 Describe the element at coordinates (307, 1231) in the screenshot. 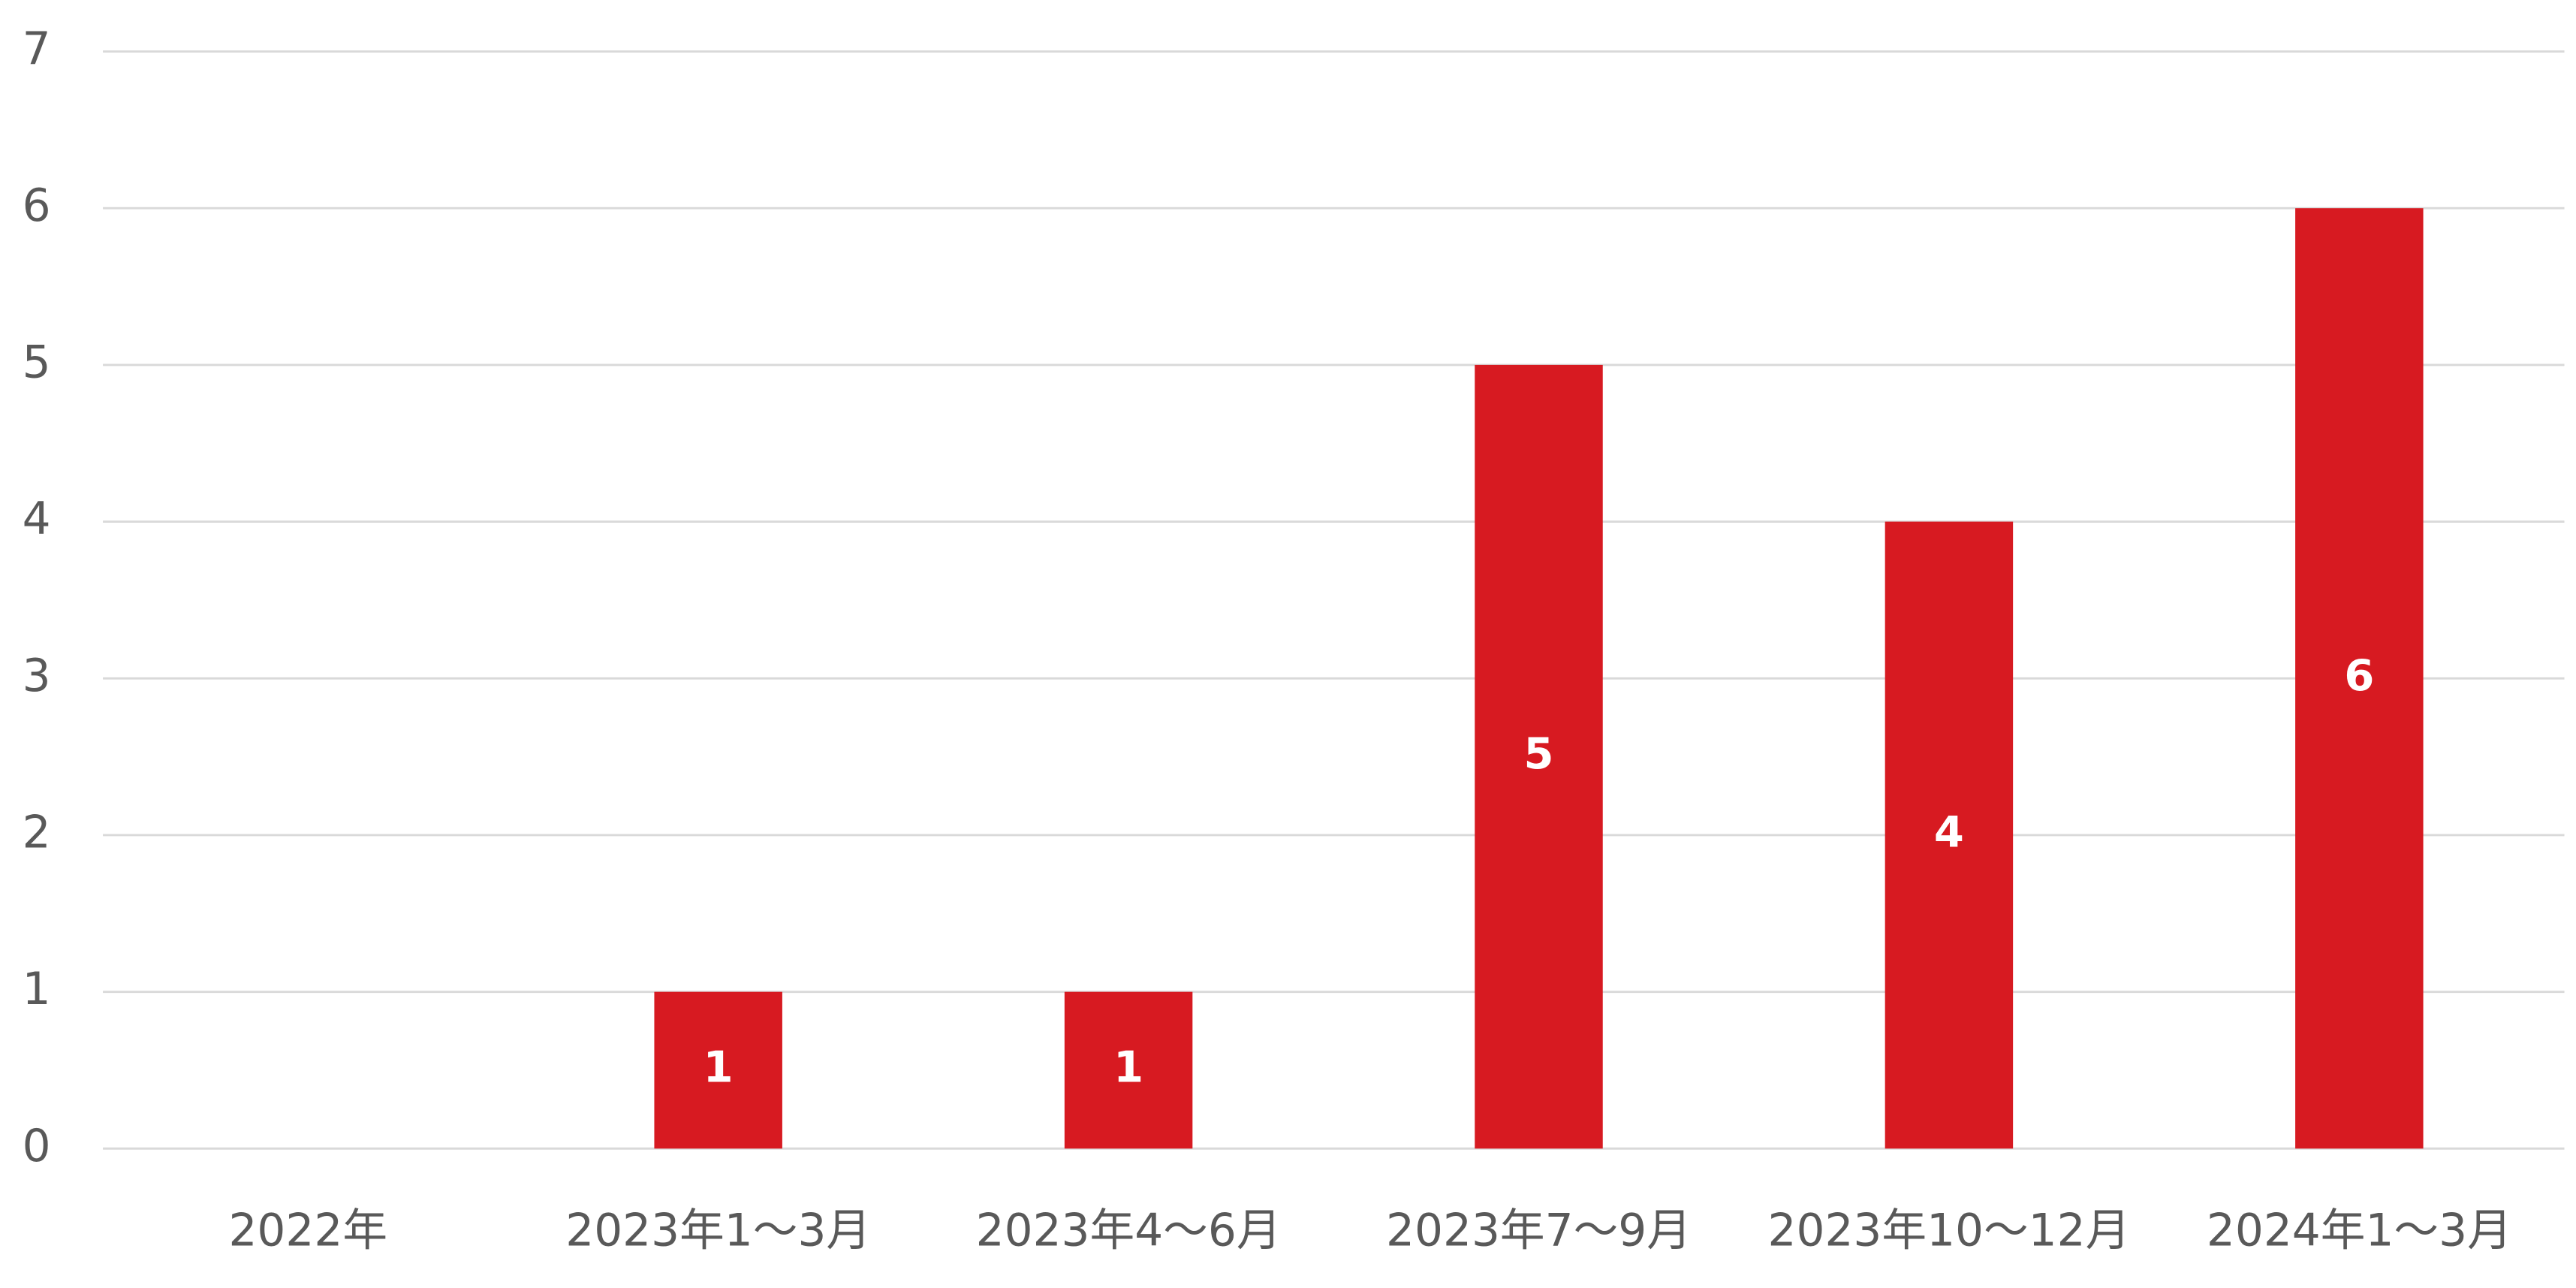

I see `x-tick-label: 2022年` at that location.